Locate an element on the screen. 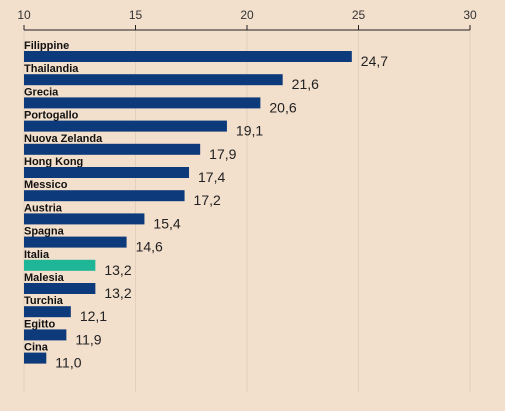 The image size is (505, 411). value-label: 21,6 is located at coordinates (305, 84).